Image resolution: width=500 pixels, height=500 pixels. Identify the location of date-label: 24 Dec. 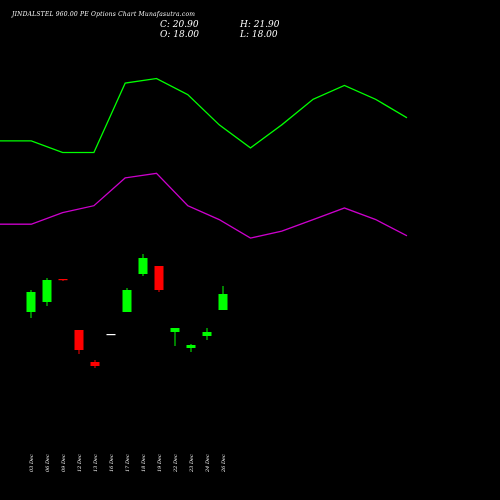
(208, 463).